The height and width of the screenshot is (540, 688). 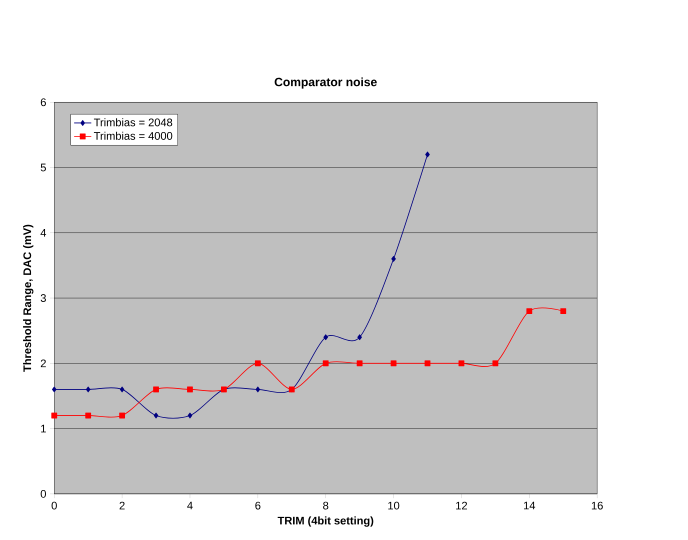 I want to click on x-tick-label: 8, so click(x=325, y=506).